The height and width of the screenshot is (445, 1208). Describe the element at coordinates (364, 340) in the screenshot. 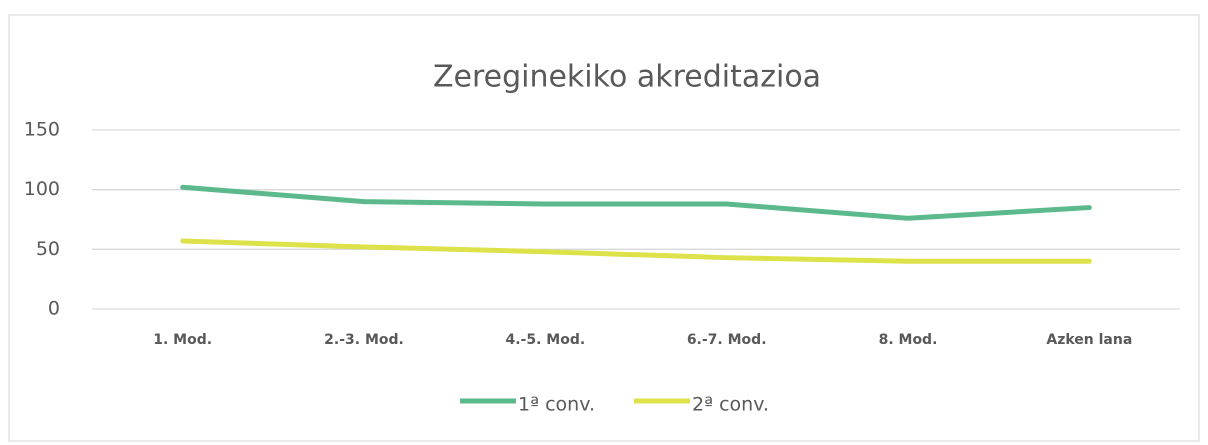

I see `x-tick-label: 2.-3. Mod.` at that location.